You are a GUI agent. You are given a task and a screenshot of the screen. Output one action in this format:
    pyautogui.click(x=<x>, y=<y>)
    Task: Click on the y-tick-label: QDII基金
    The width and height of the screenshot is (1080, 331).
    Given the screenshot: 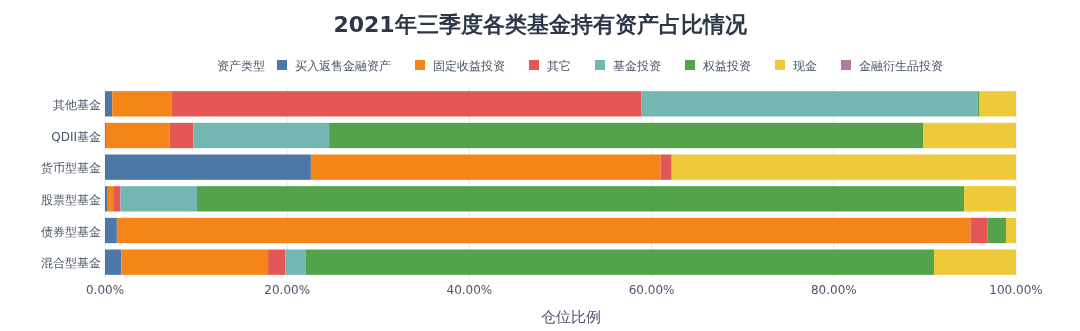 What is the action you would take?
    pyautogui.click(x=76, y=136)
    